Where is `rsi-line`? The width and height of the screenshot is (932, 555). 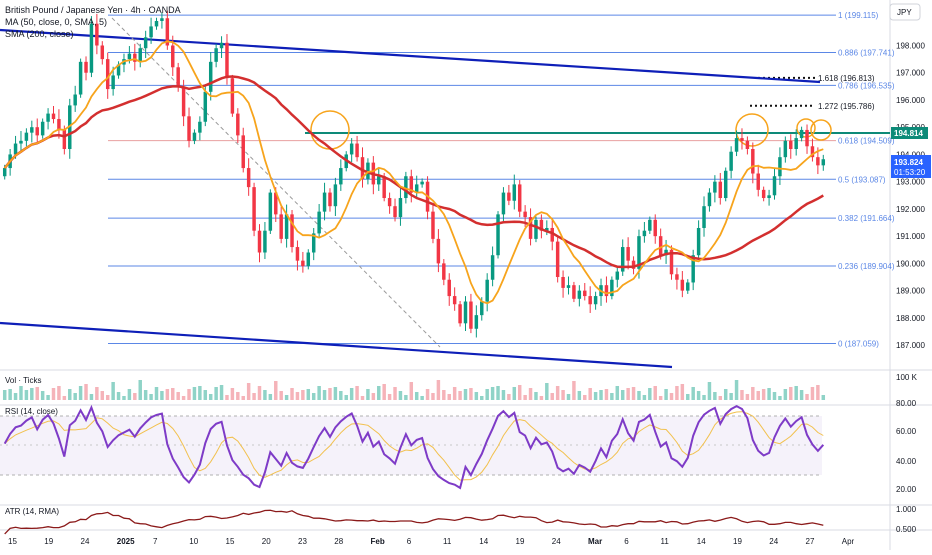
rsi-line is located at coordinates (414, 447).